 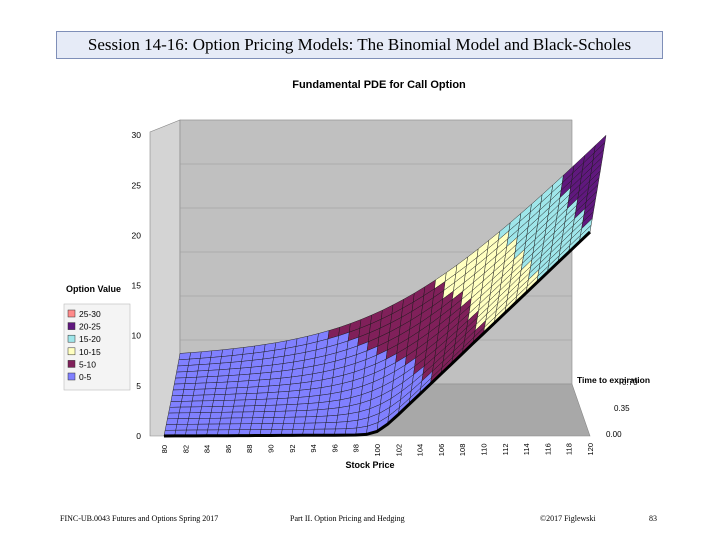 What do you see at coordinates (137, 336) in the screenshot?
I see `z-tick-label: 10` at bounding box center [137, 336].